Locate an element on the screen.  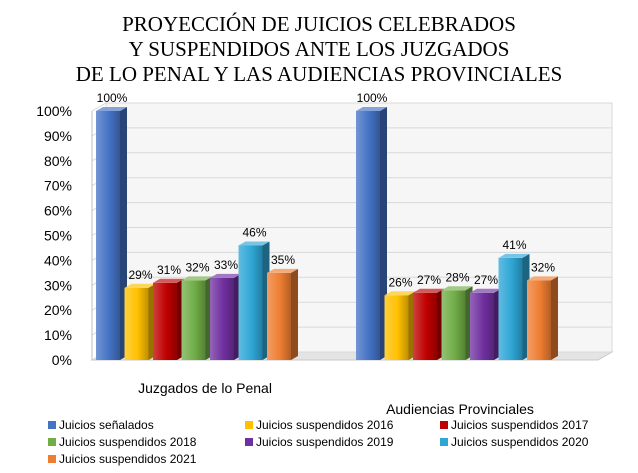
legend-item: Juicios suspendidos 2021 is located at coordinates (122, 459).